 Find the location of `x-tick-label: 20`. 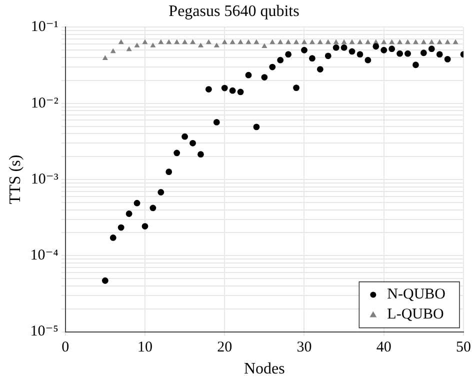

x-tick-label: 20 is located at coordinates (224, 348).